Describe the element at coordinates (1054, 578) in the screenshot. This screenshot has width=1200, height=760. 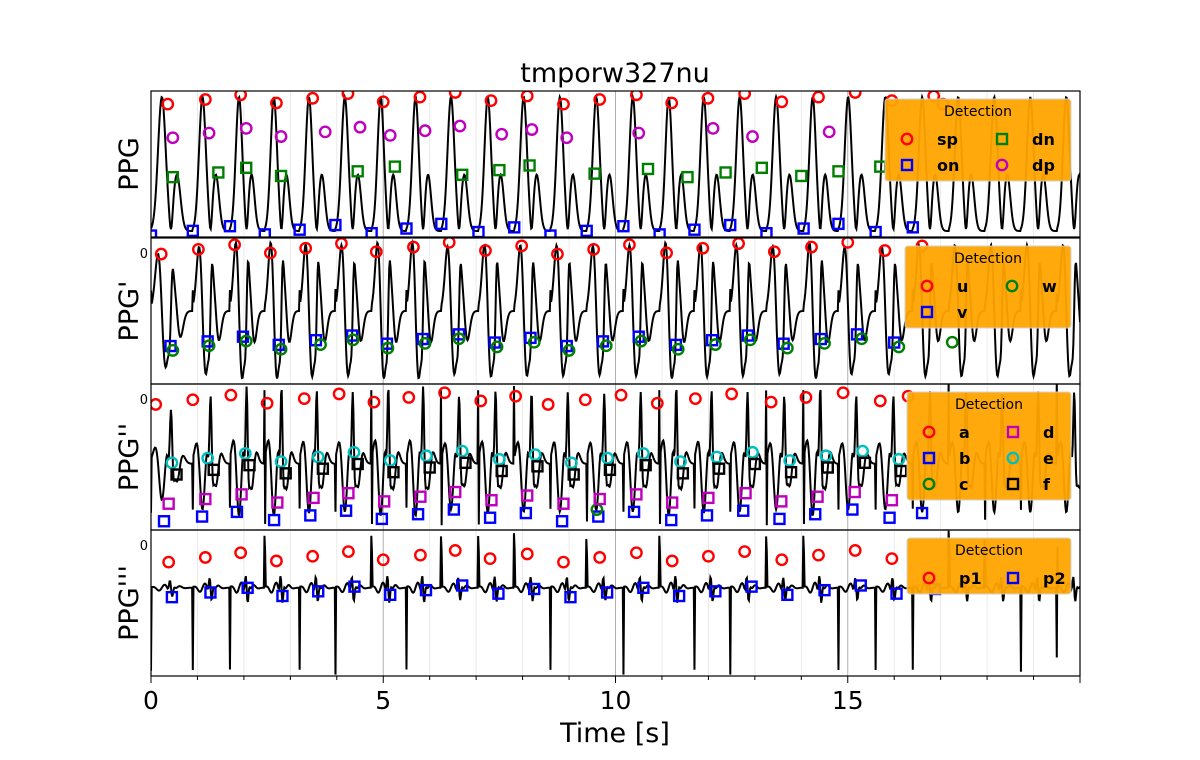
I see `legend-label-p2: p2` at that location.